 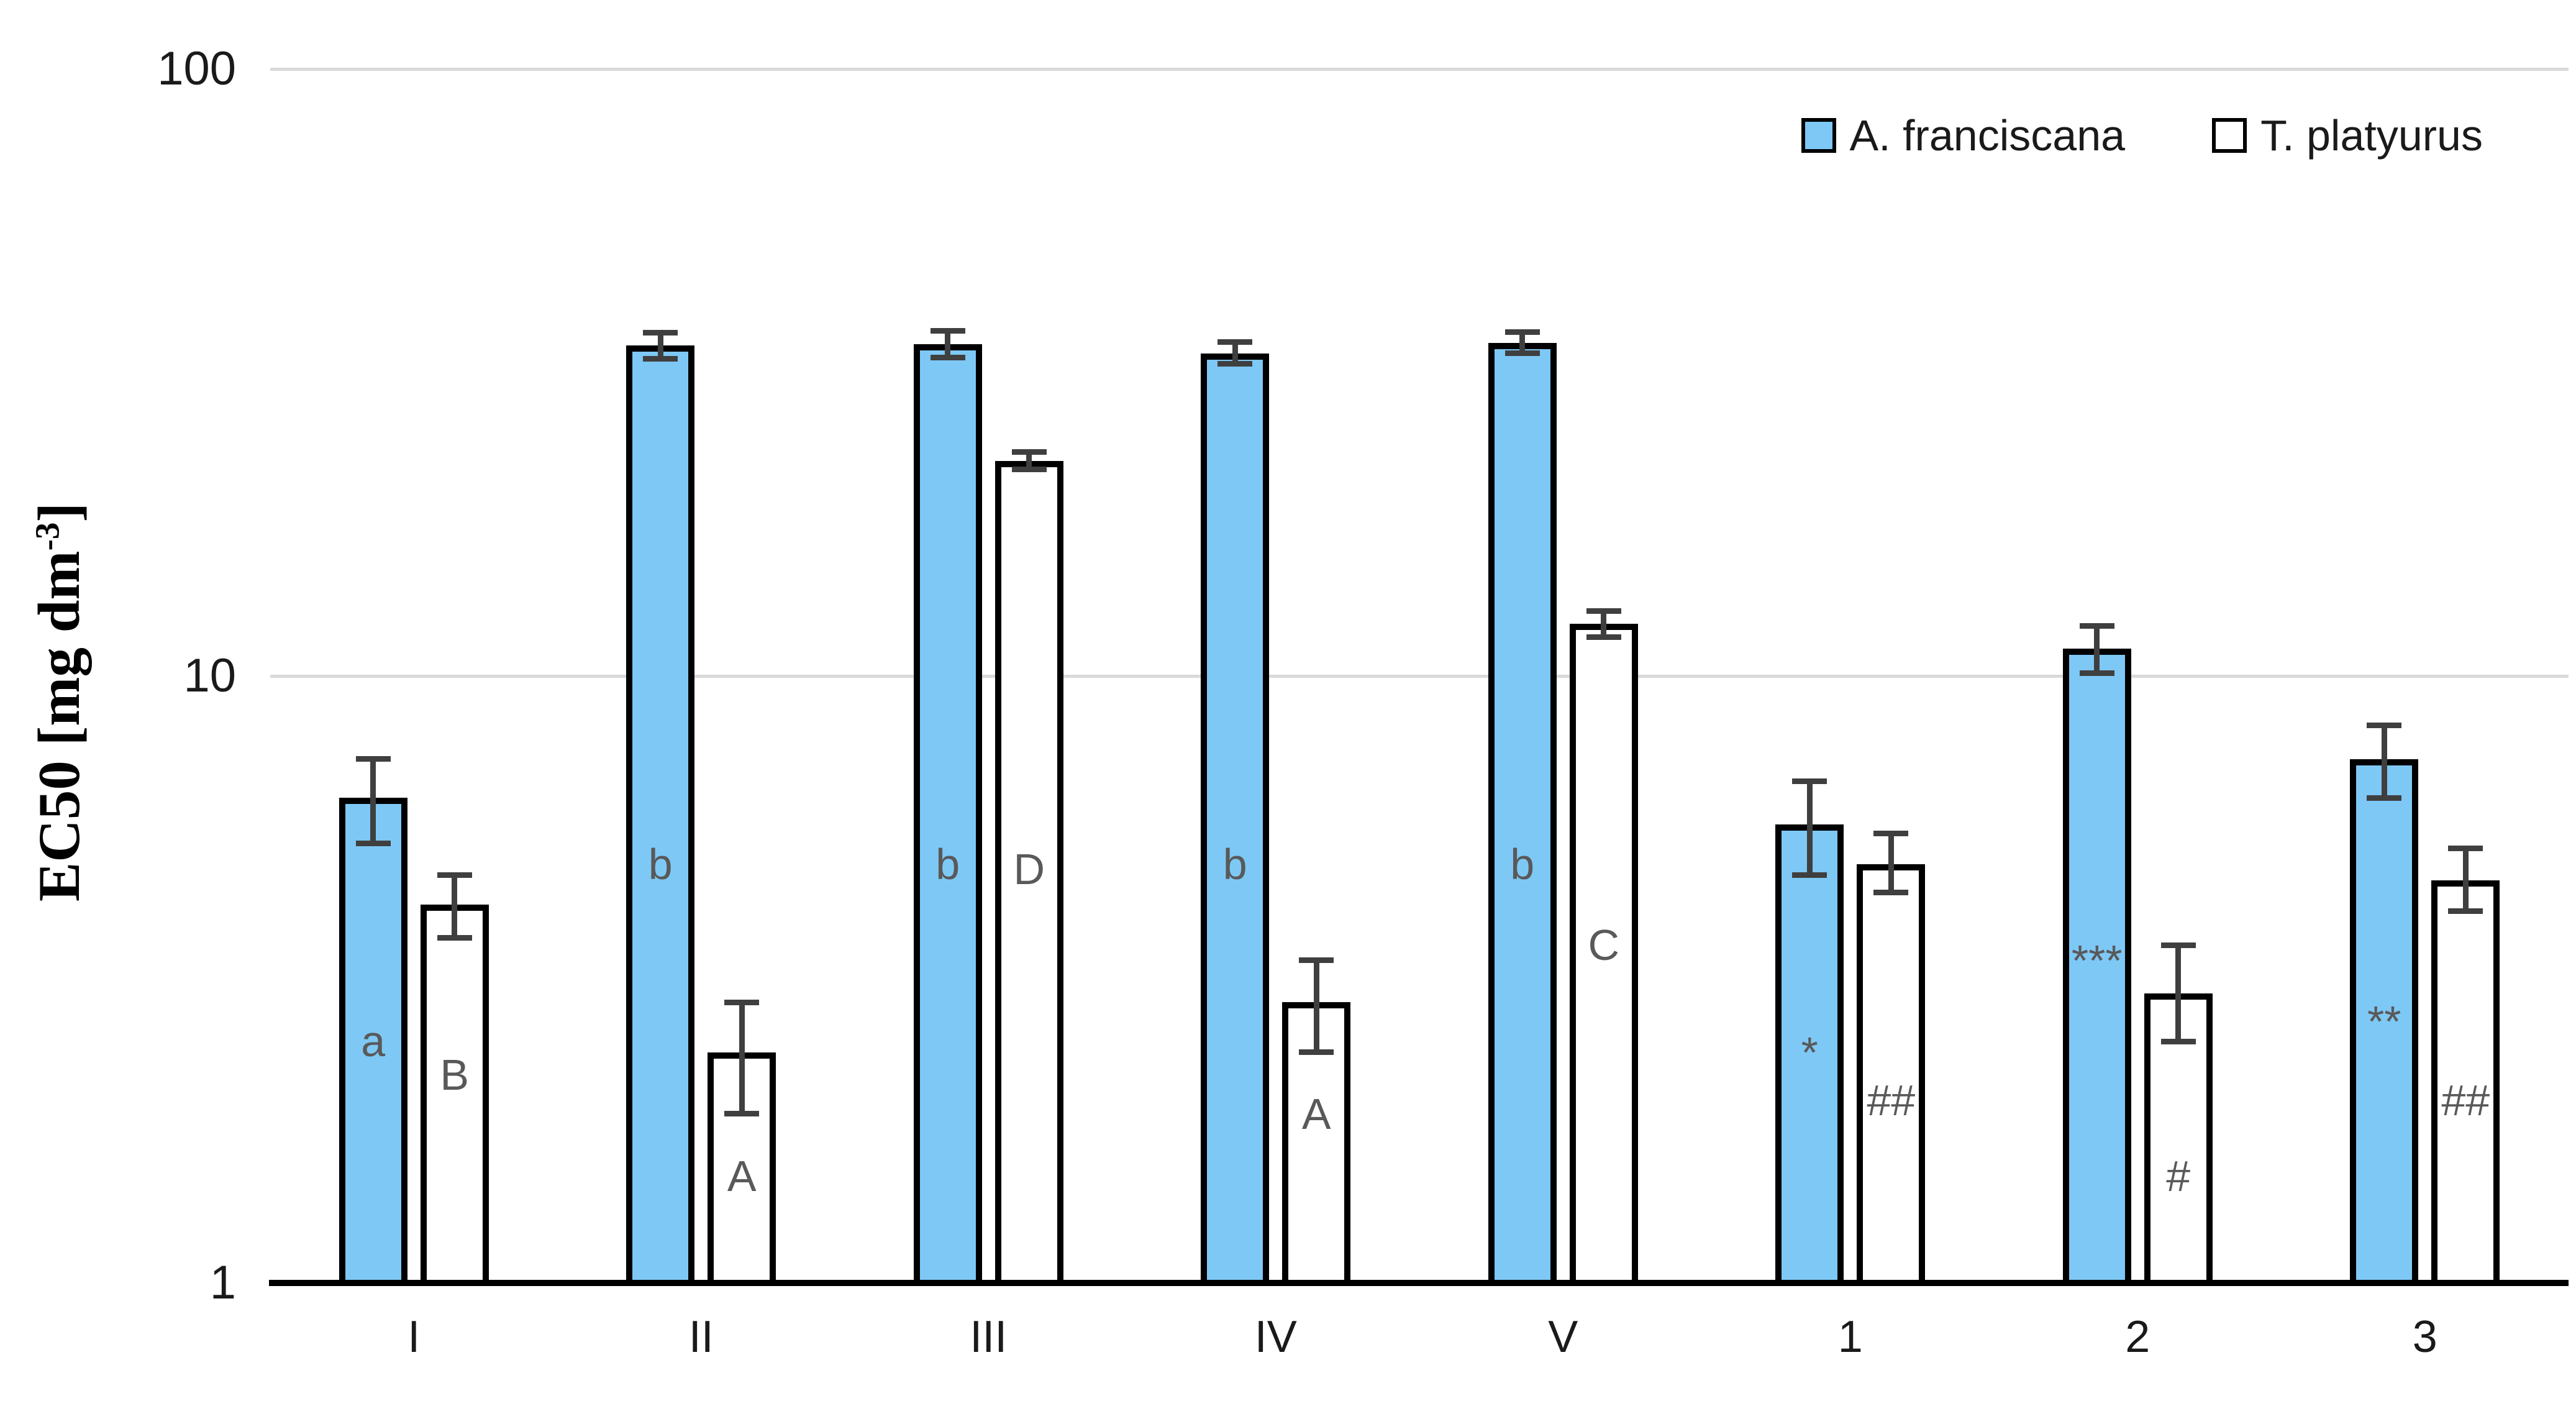 I want to click on error-bar-series-t-platyurus-I, so click(x=455, y=907).